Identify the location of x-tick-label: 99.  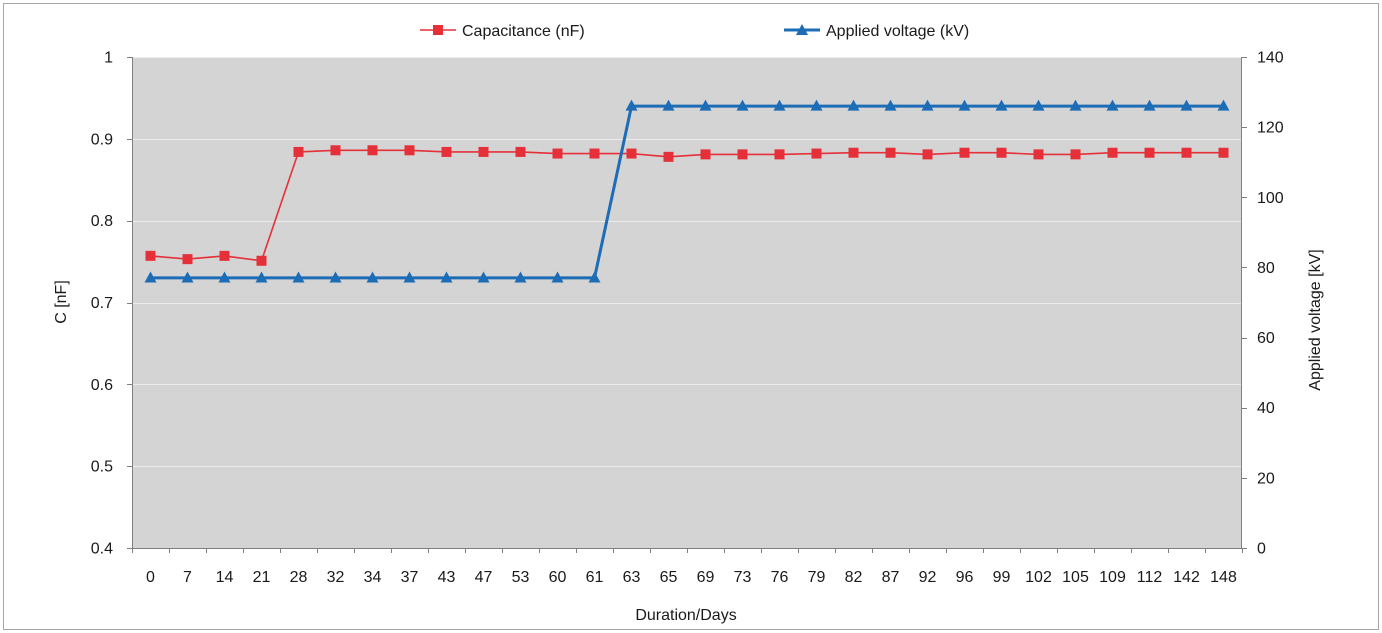
(1002, 577).